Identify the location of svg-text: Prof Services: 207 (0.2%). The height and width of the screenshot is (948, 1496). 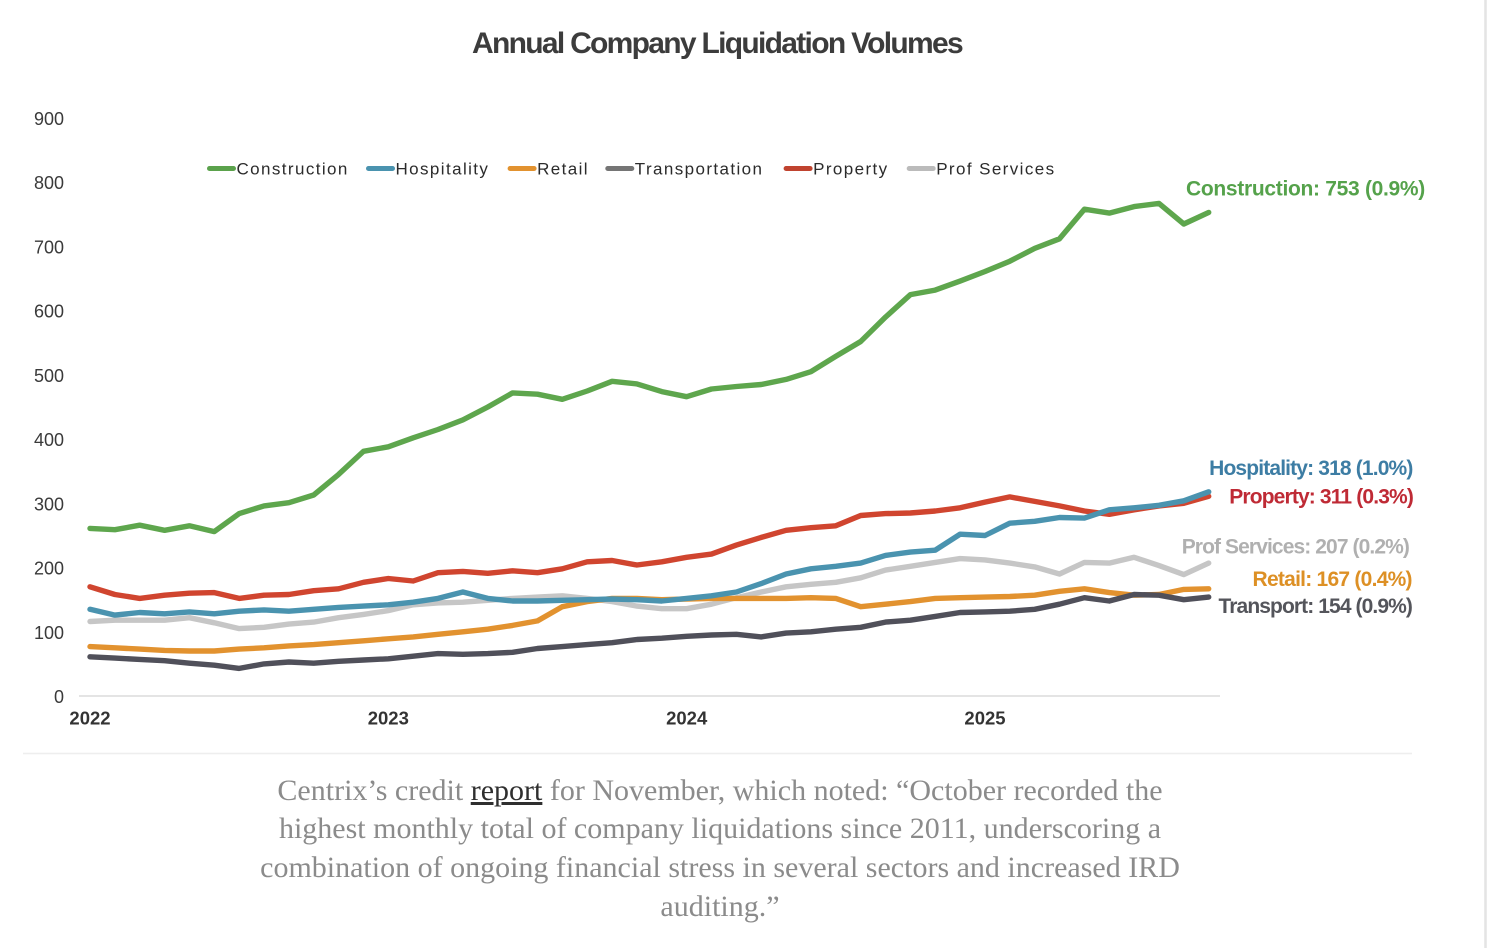
(1295, 546).